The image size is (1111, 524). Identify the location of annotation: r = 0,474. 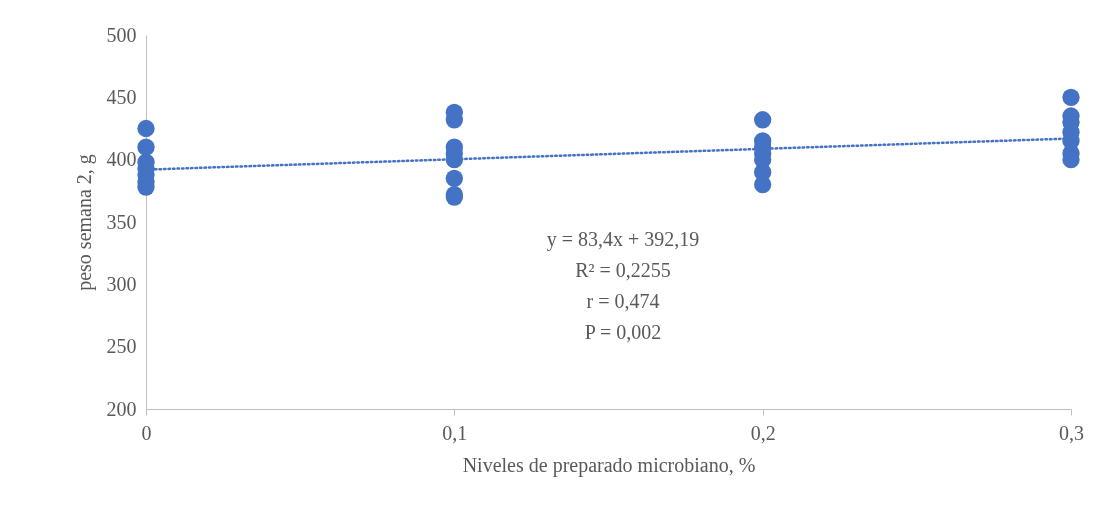
(623, 301).